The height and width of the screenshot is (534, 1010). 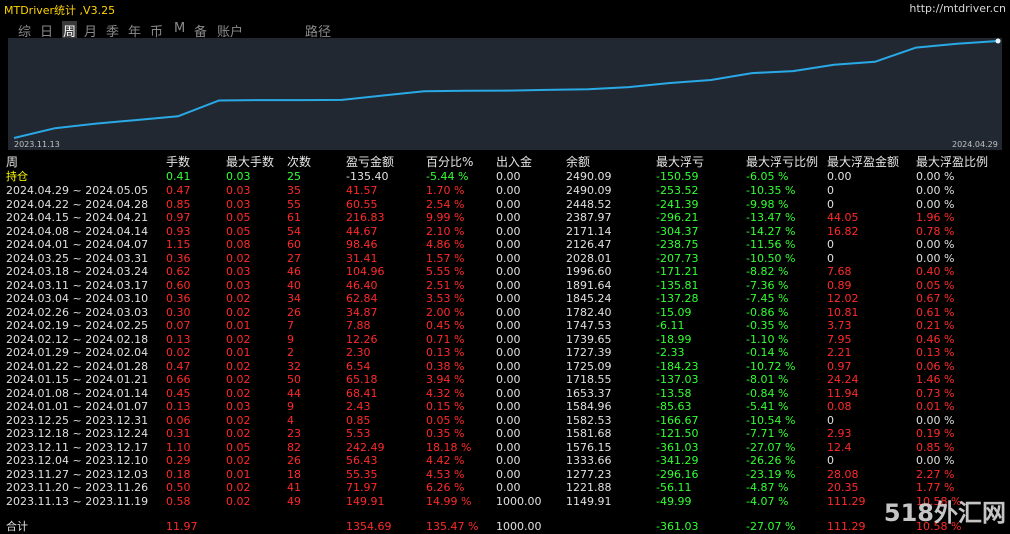 What do you see at coordinates (178, 433) in the screenshot?
I see `table-cell: 0.31` at bounding box center [178, 433].